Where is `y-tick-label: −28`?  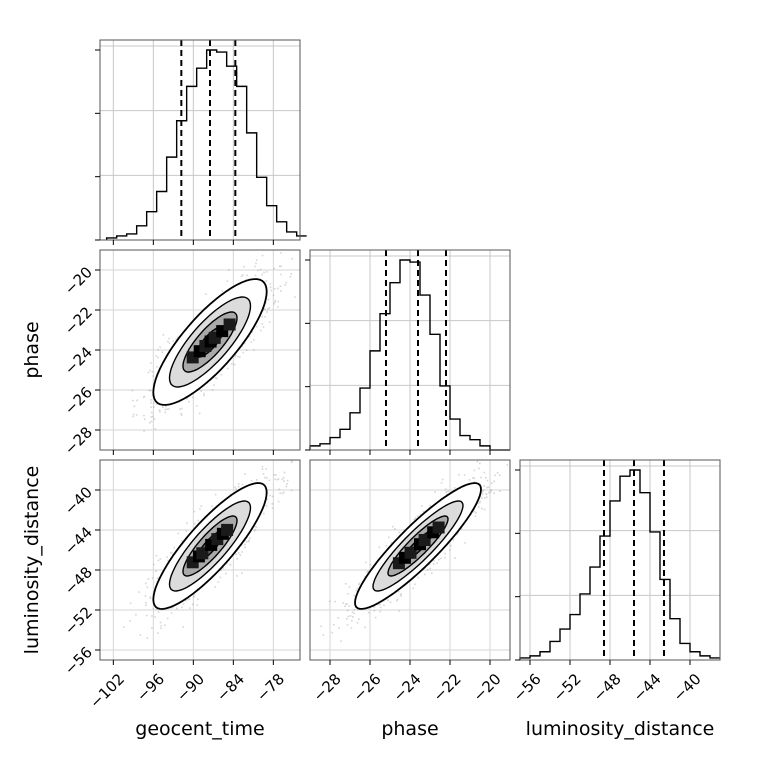
y-tick-label: −28 is located at coordinates (78, 440).